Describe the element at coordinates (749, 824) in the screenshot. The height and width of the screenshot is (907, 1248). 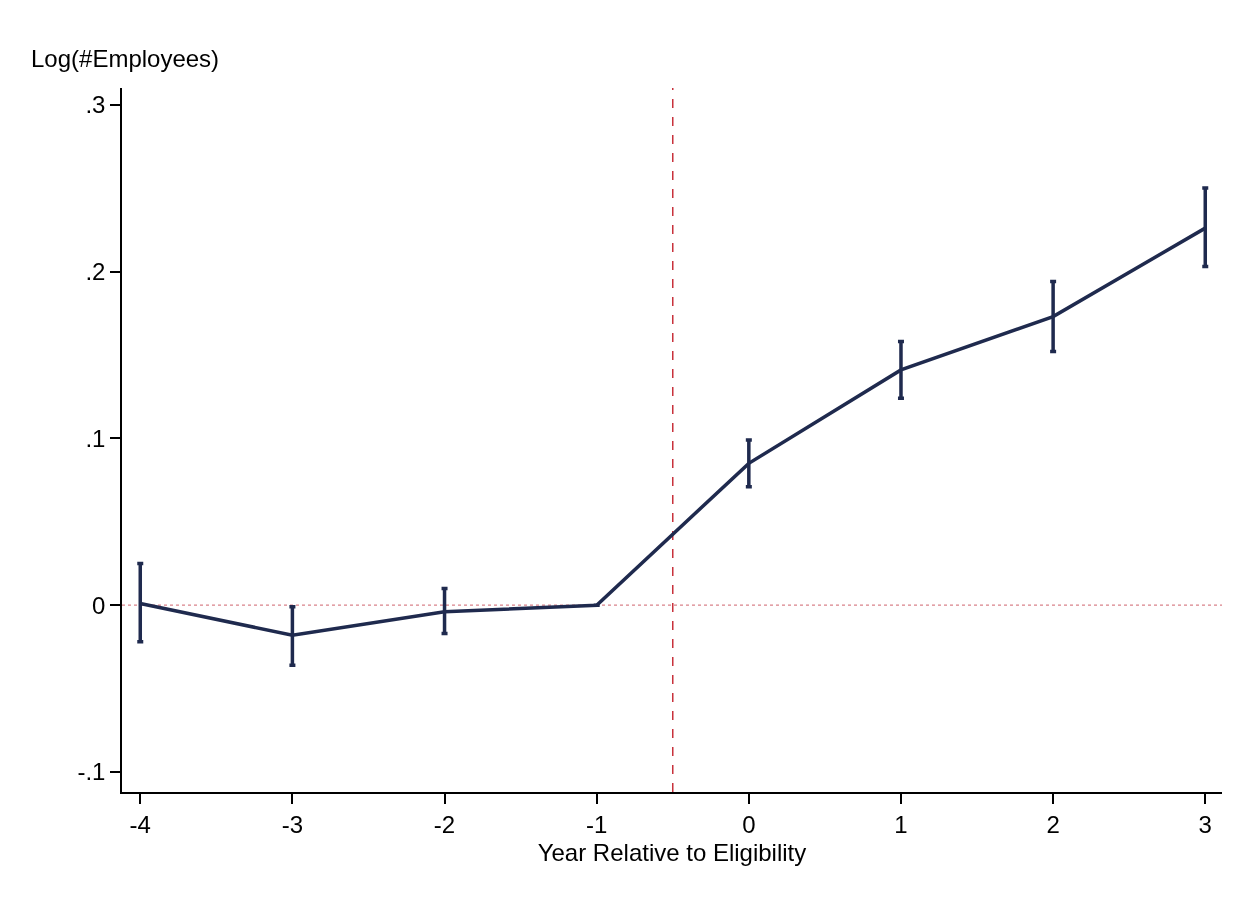
I see `x-tick-label: 0` at that location.